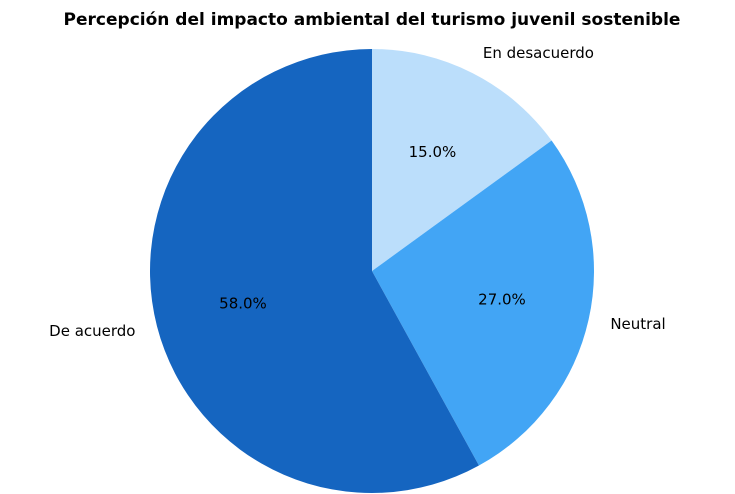  What do you see at coordinates (637, 324) in the screenshot?
I see `slice-label: Neutral` at bounding box center [637, 324].